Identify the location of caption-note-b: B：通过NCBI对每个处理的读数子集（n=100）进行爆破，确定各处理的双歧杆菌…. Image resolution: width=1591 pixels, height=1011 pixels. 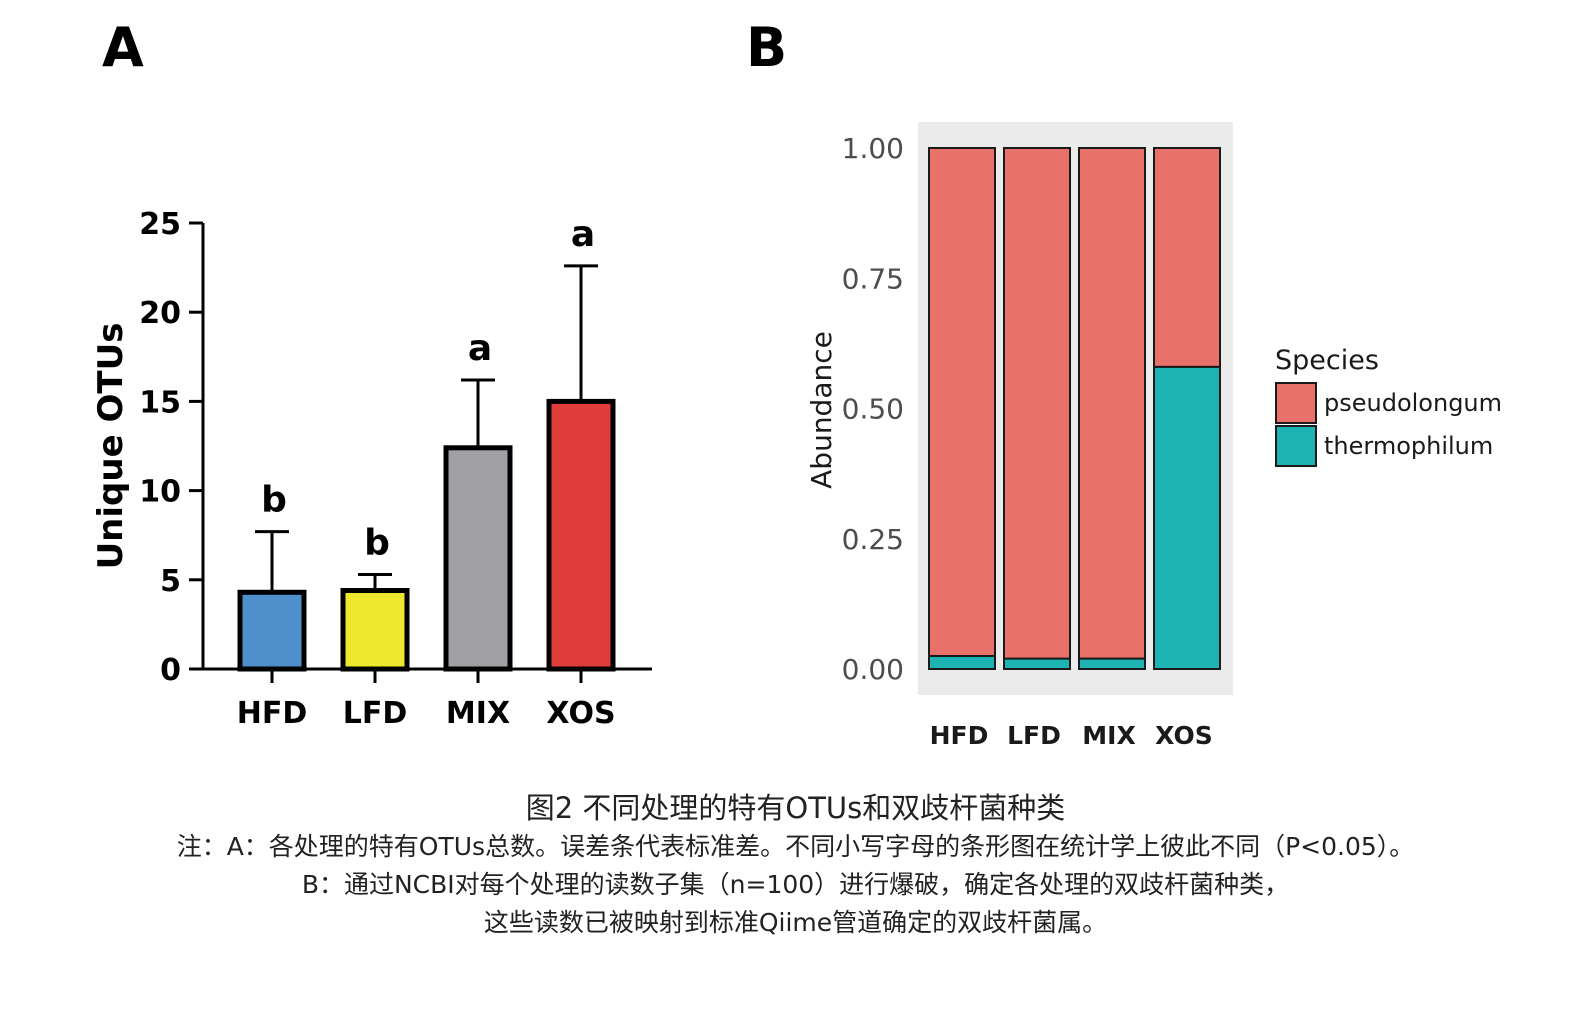
(795, 884).